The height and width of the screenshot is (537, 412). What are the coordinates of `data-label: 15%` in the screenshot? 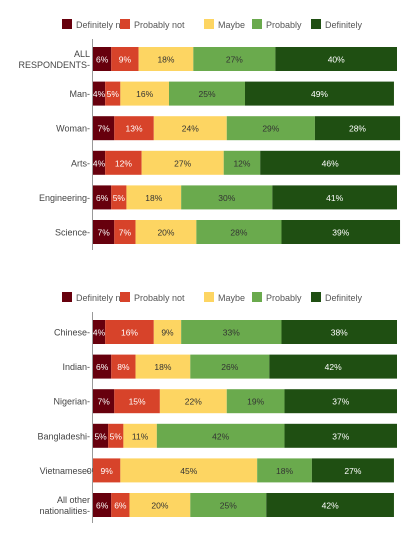 It's located at (137, 402).